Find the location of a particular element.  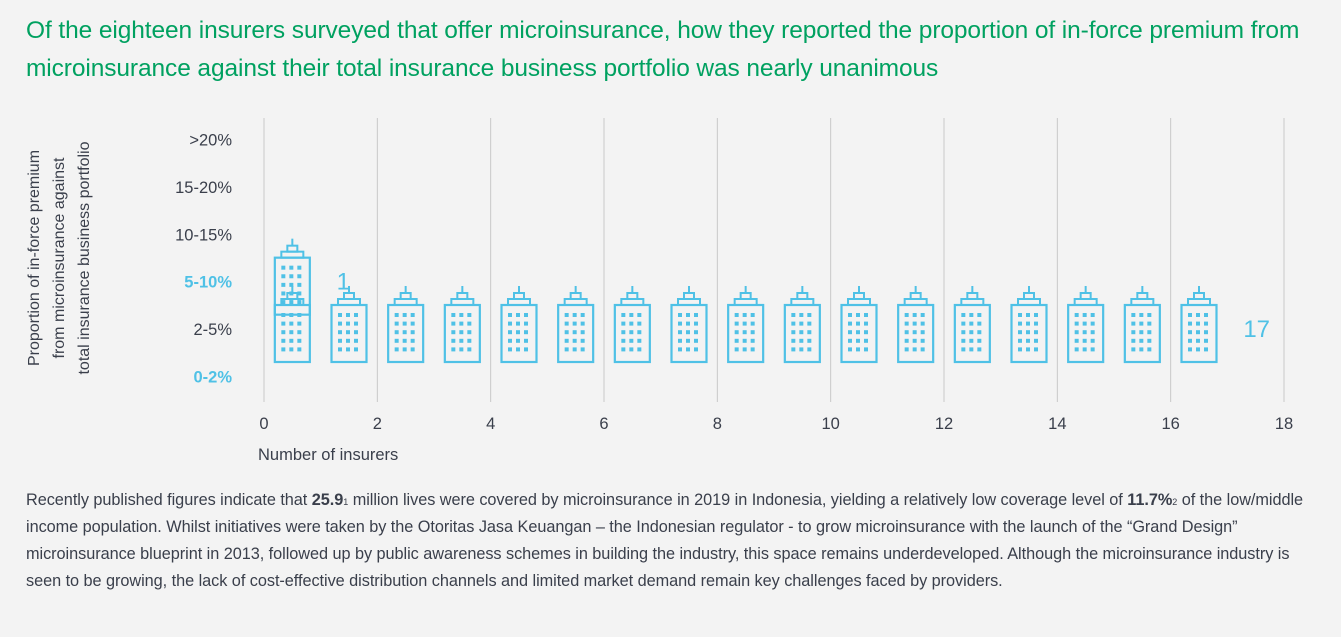

x-tick-label: 16 is located at coordinates (1170, 424).